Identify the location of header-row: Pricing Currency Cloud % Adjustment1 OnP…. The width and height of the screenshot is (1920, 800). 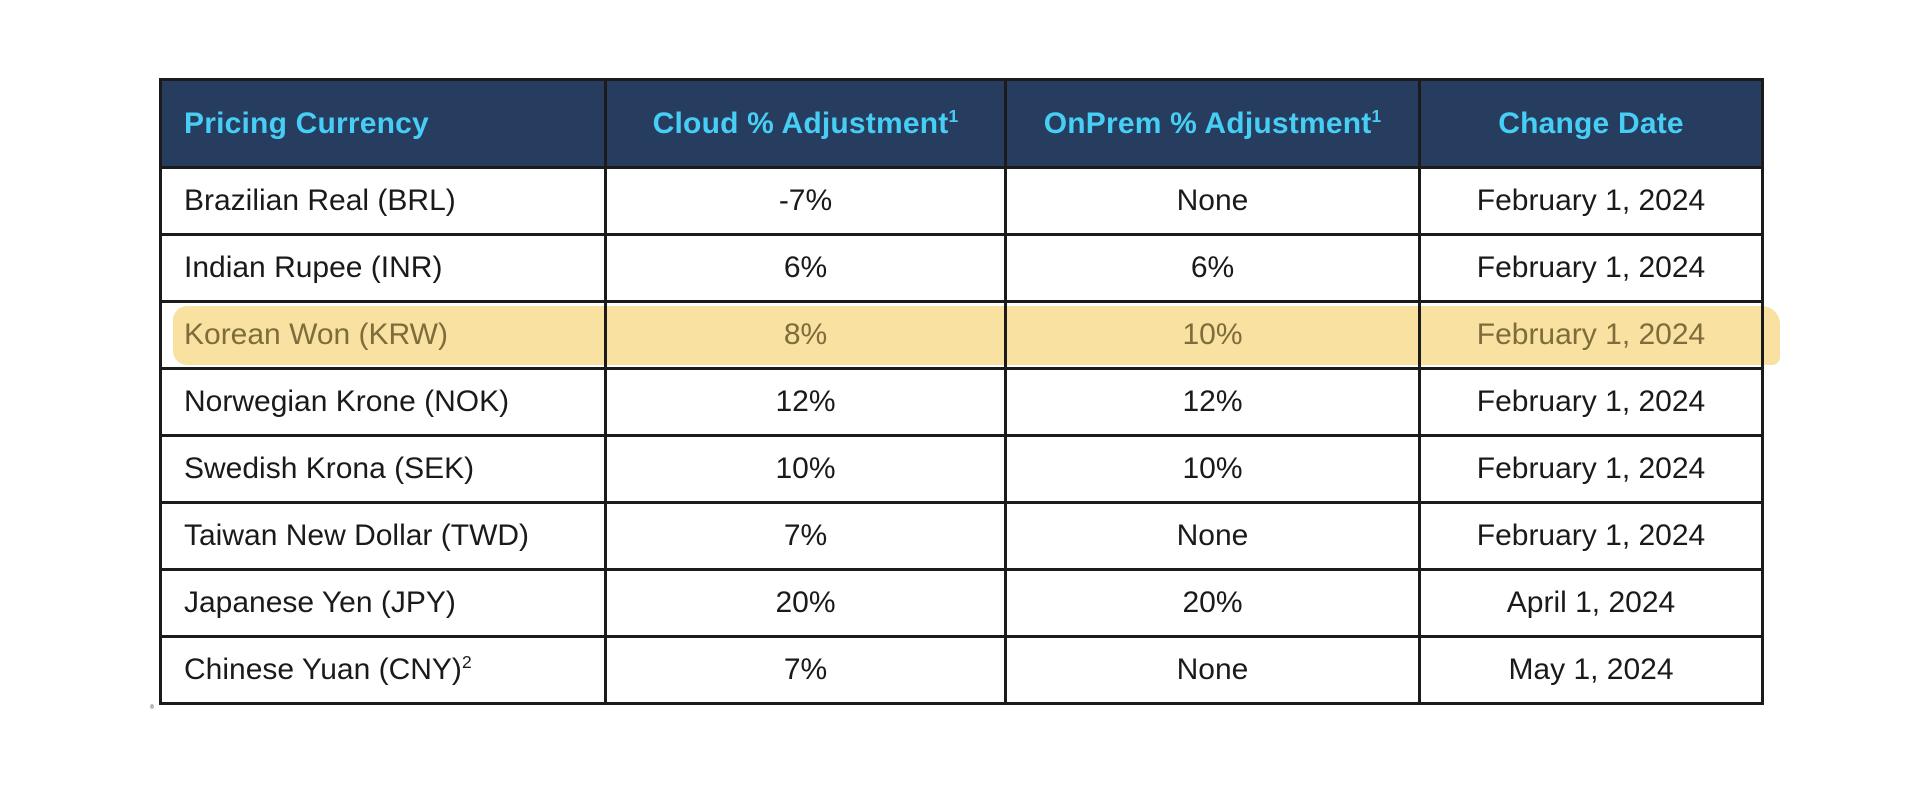
(961, 123).